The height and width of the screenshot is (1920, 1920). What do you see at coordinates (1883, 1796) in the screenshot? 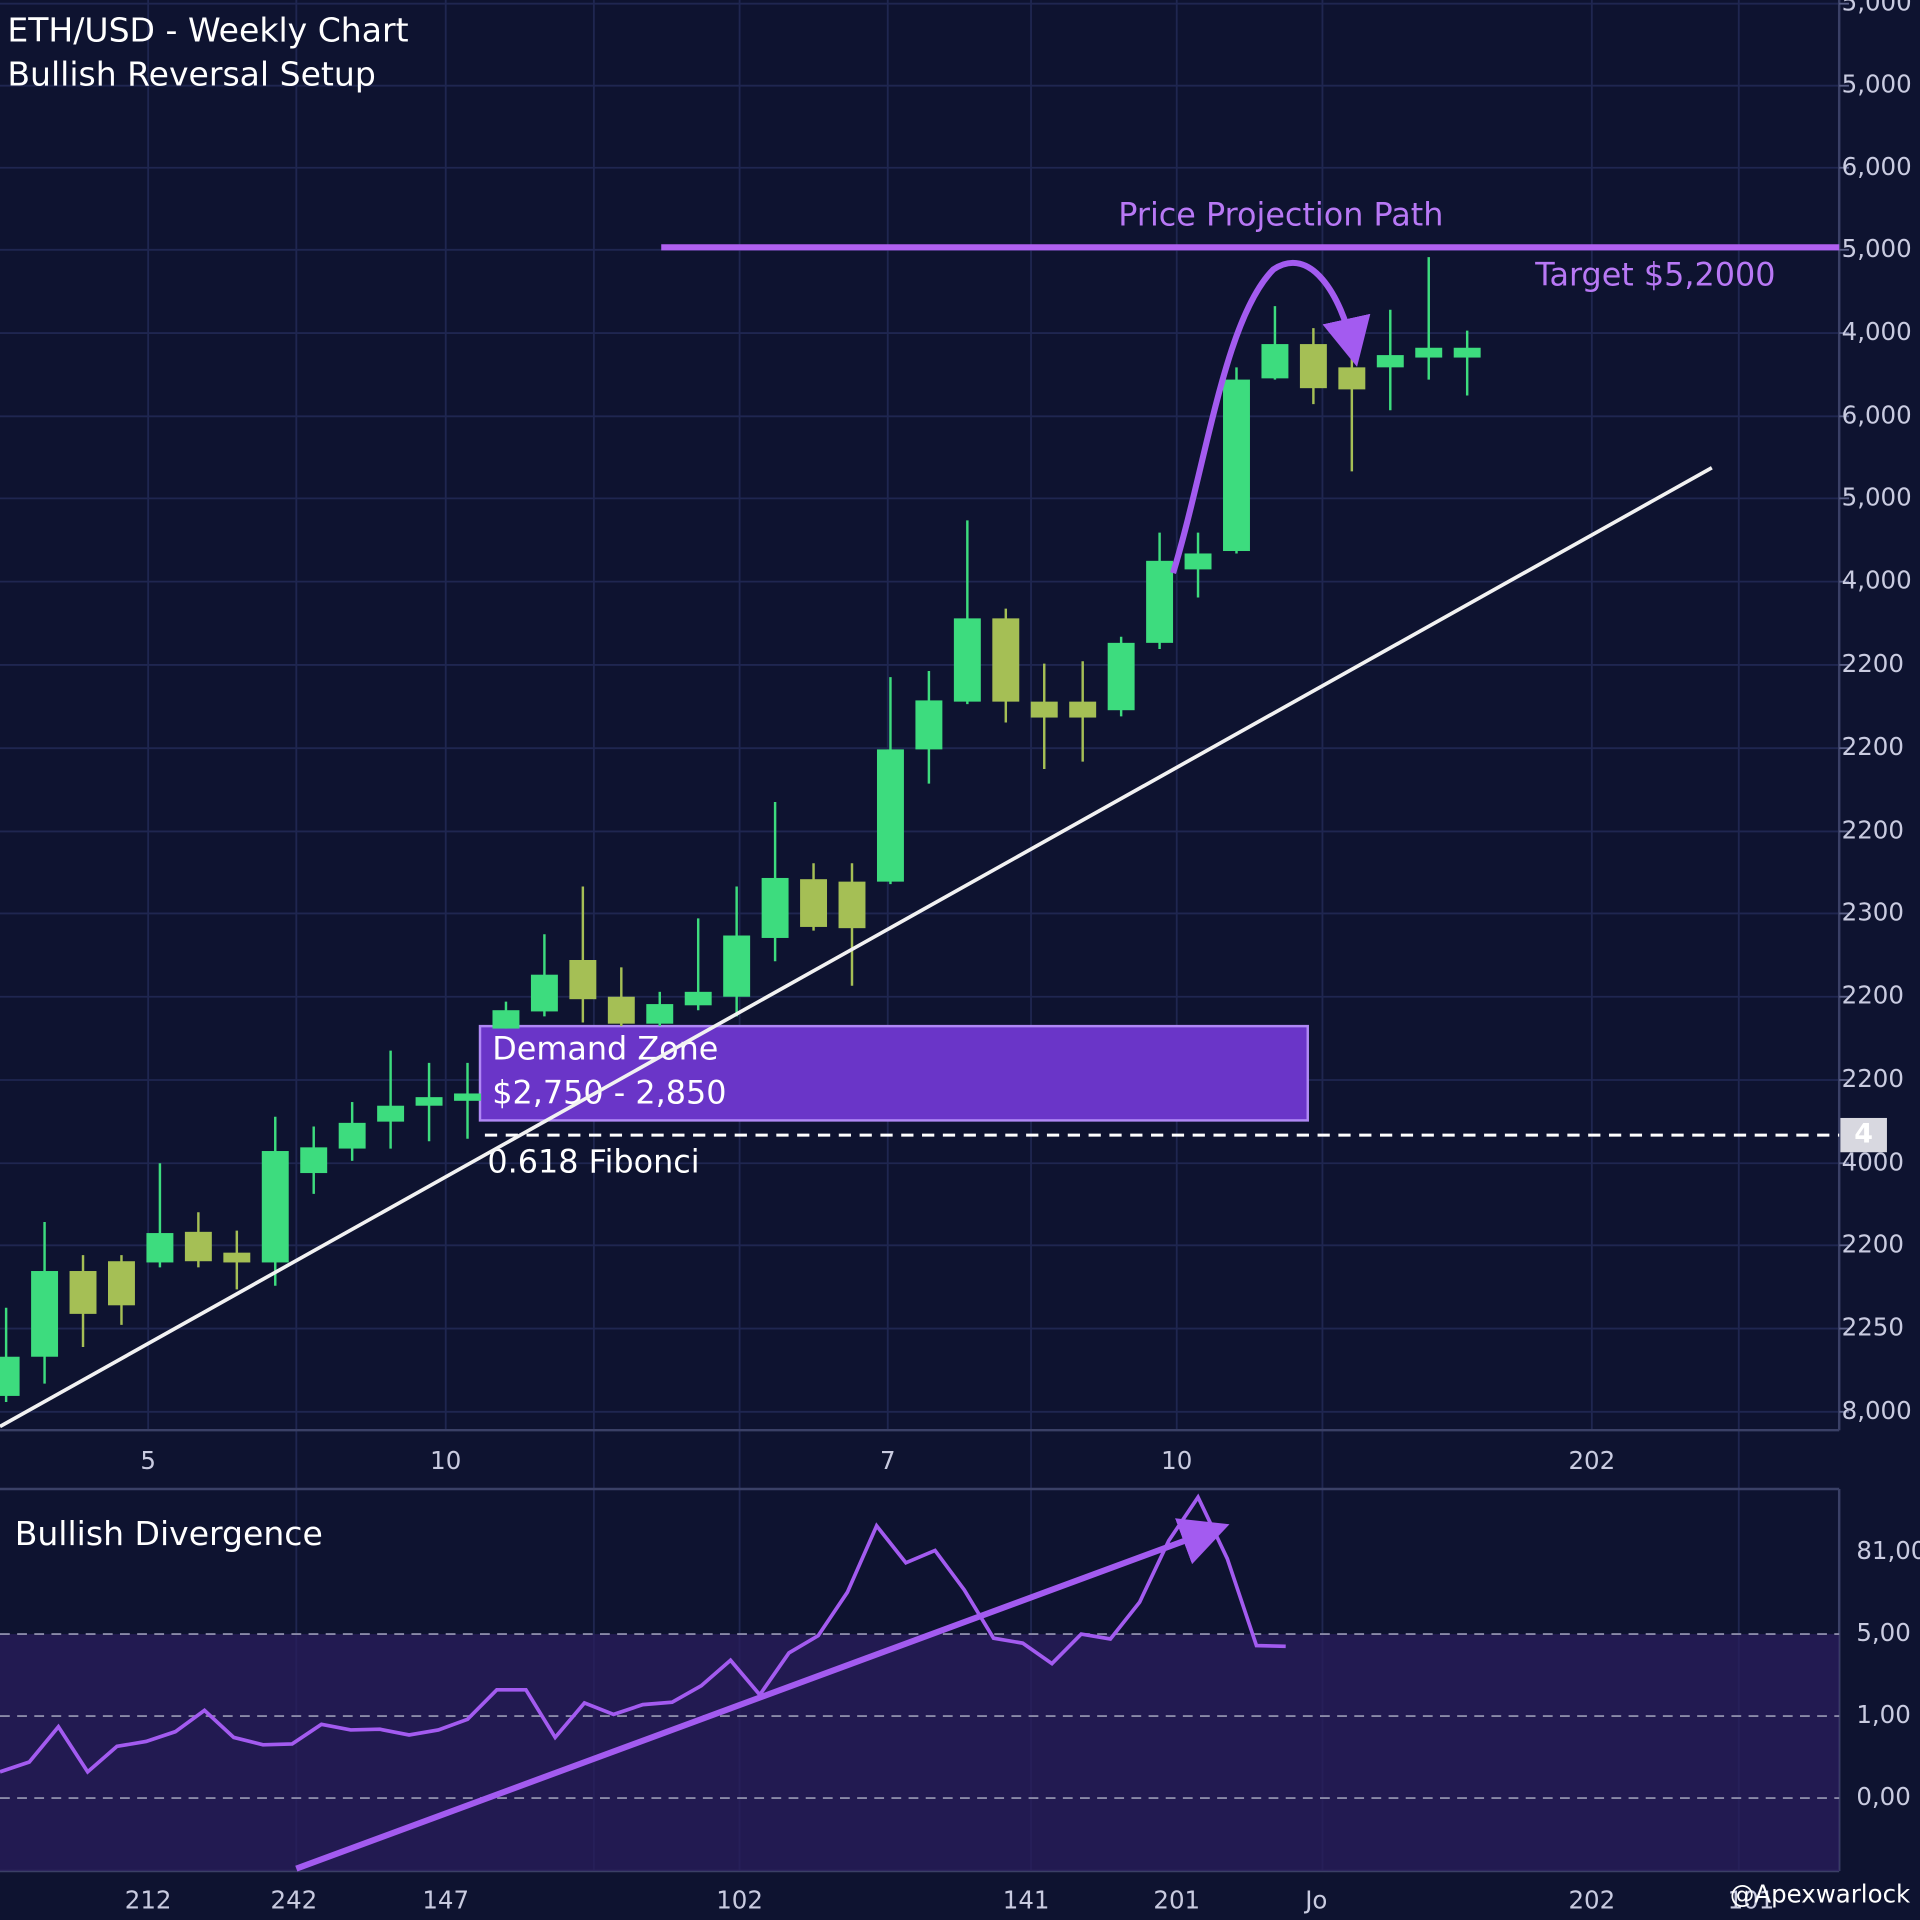
I see `y-tick-label: 0,00` at bounding box center [1883, 1796].